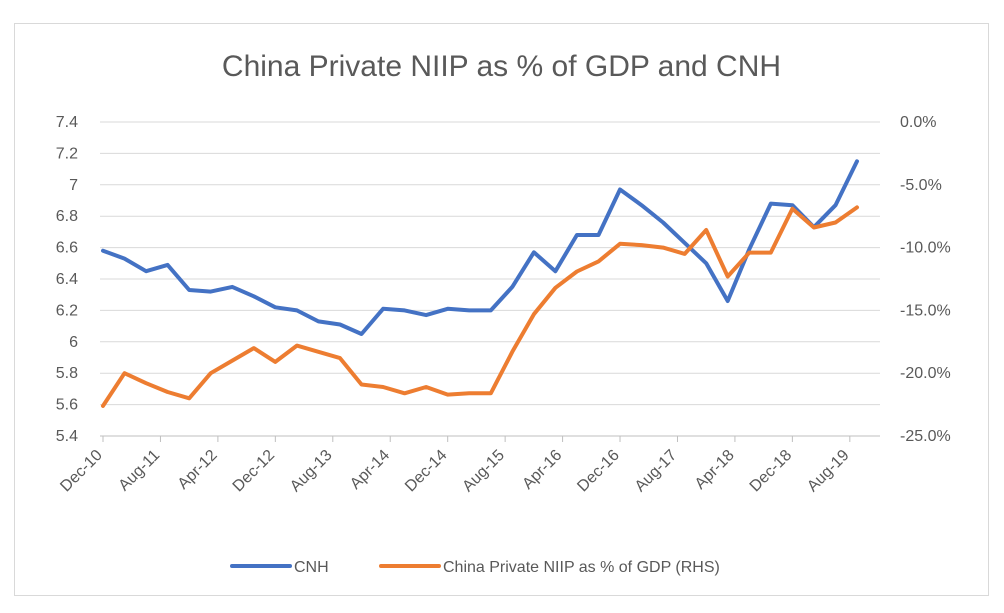 The width and height of the screenshot is (1004, 613). Describe the element at coordinates (67, 436) in the screenshot. I see `y-left-tick-label: 5.4` at that location.